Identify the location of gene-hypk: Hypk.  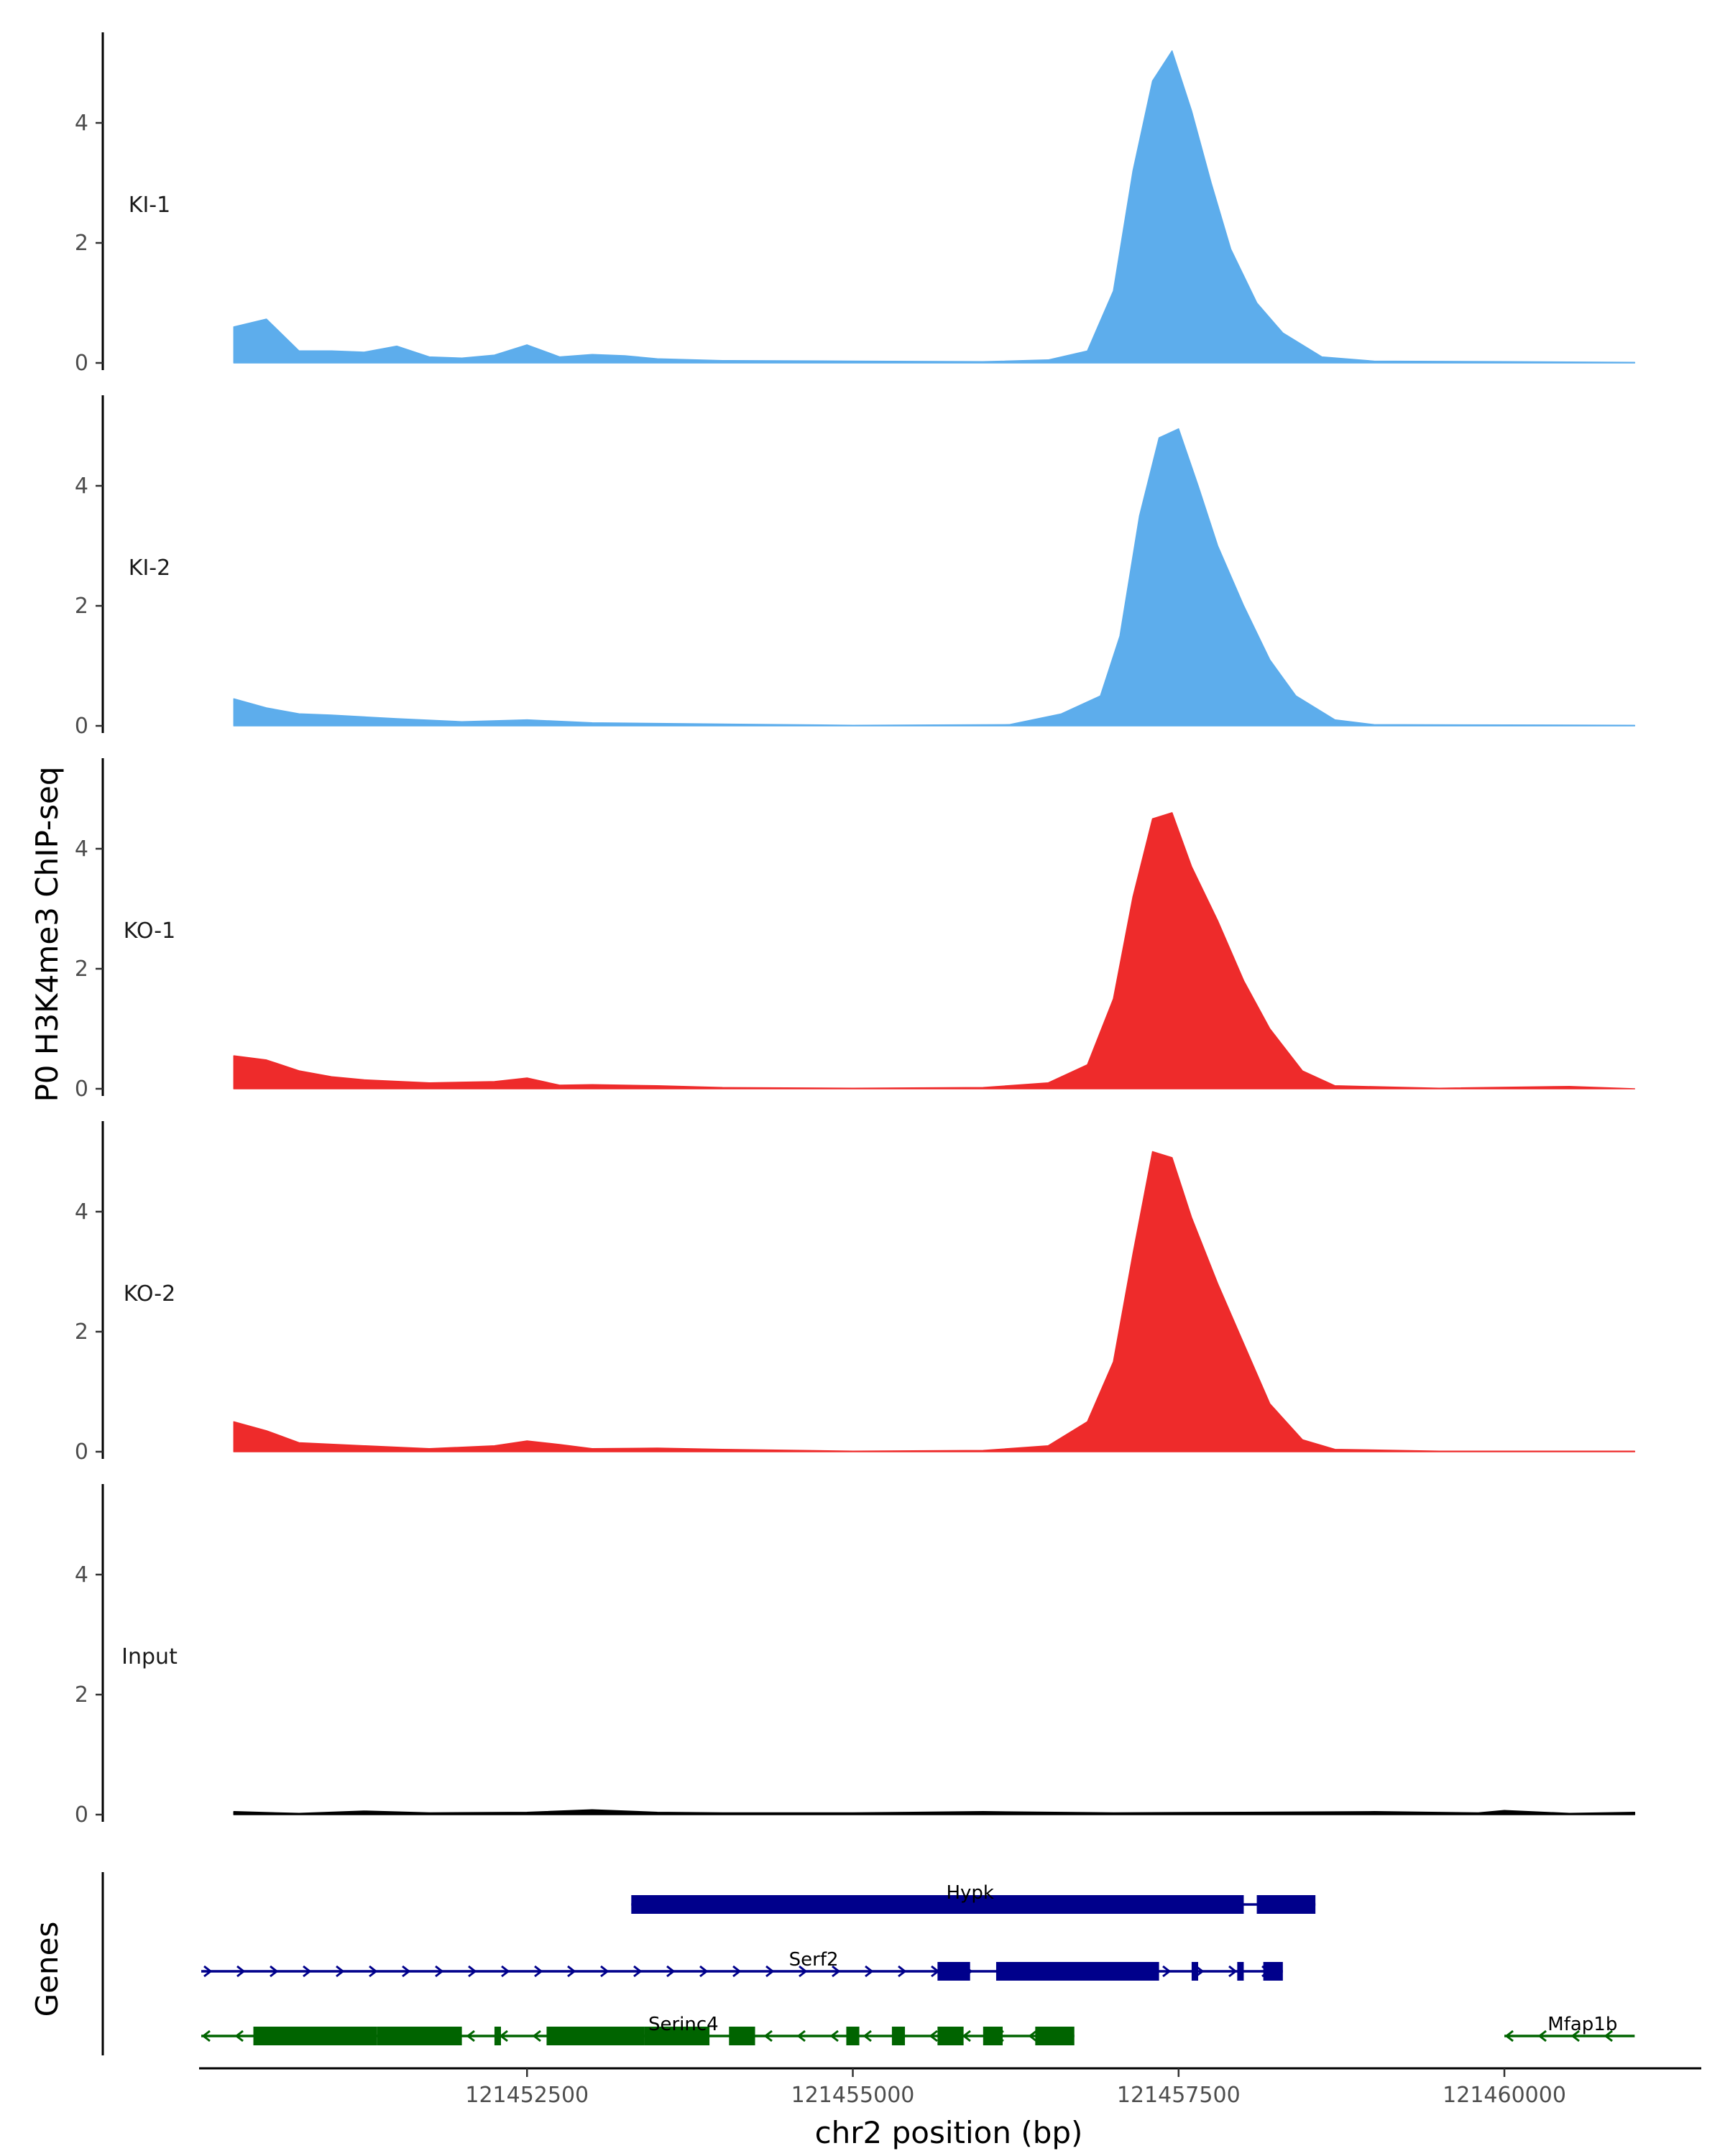
(973, 1898).